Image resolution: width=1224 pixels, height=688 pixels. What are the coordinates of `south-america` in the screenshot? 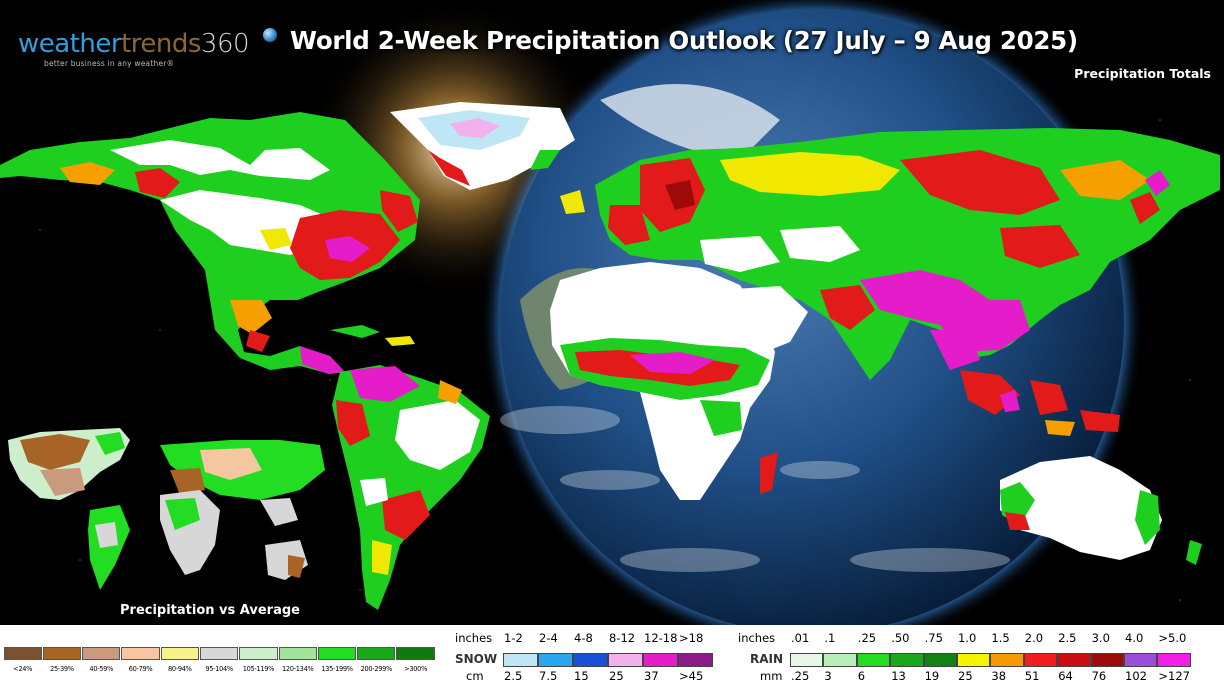 It's located at (411, 487).